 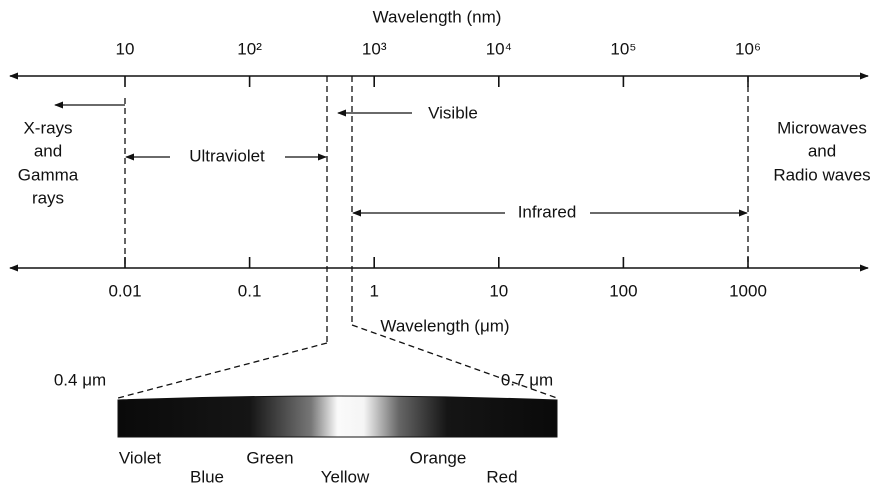 What do you see at coordinates (207, 476) in the screenshot?
I see `color-label: Blue` at bounding box center [207, 476].